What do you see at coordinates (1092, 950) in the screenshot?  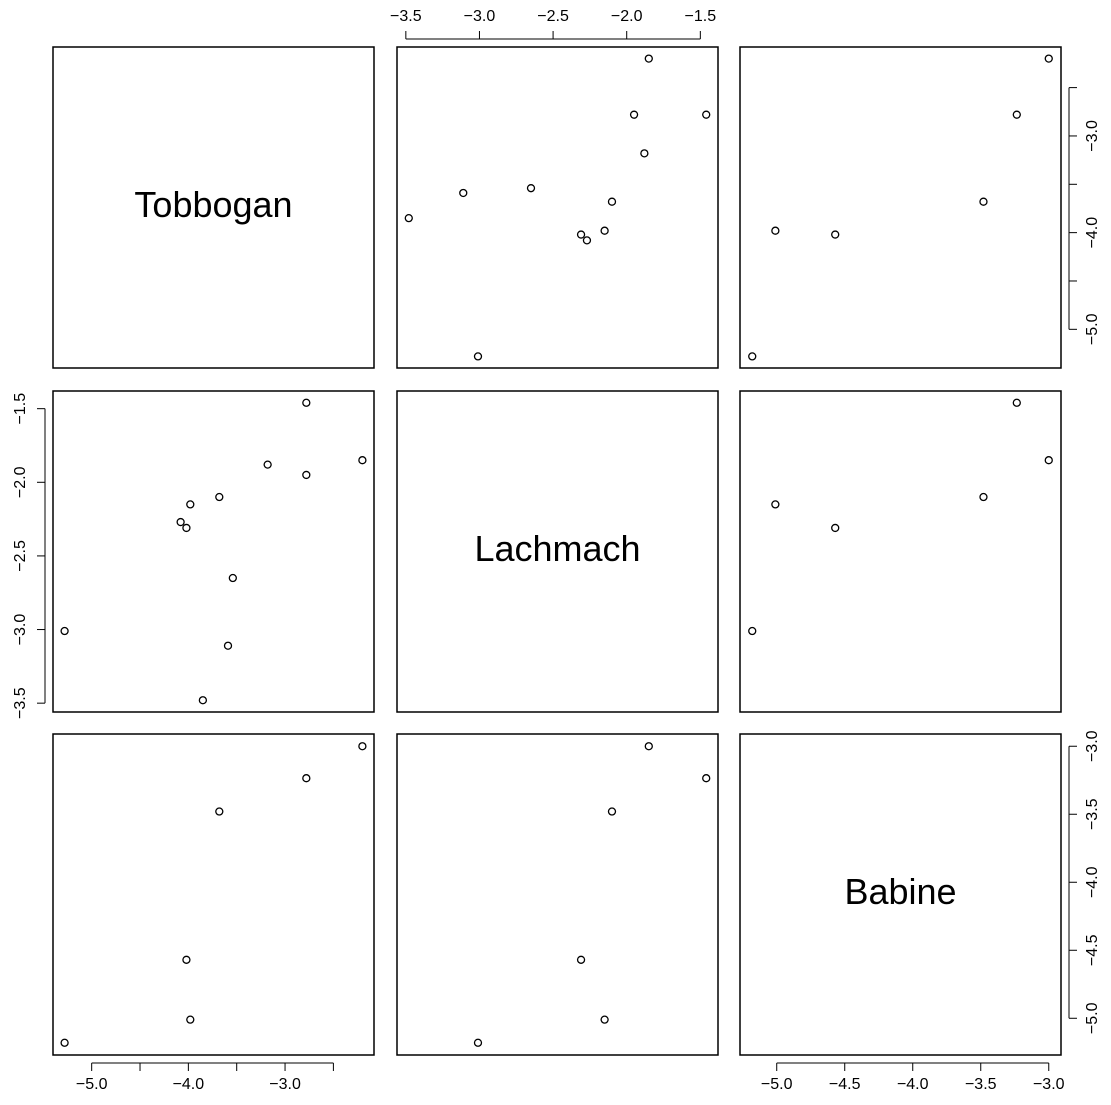 I see `y-tick-label: −4.5` at bounding box center [1092, 950].